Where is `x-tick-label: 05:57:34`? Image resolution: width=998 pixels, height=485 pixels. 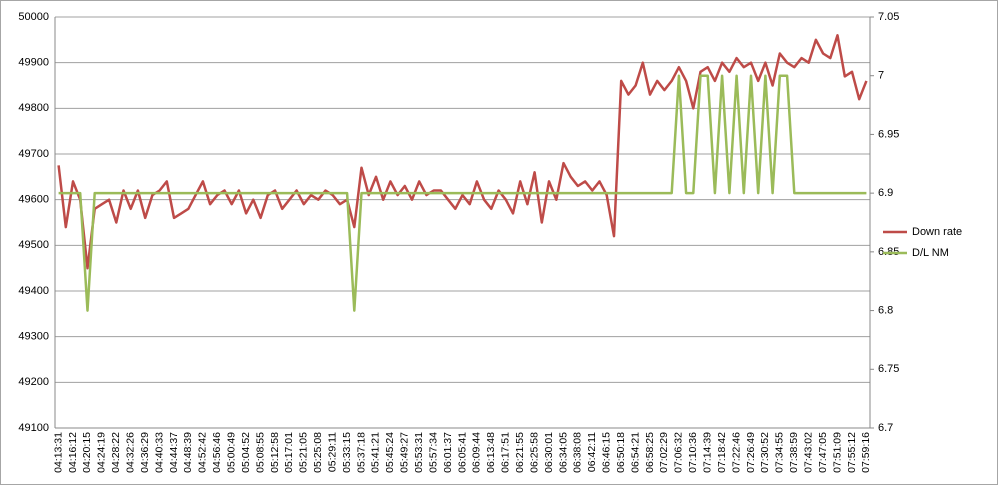
x-tick-label: 05:57:34 is located at coordinates (433, 452).